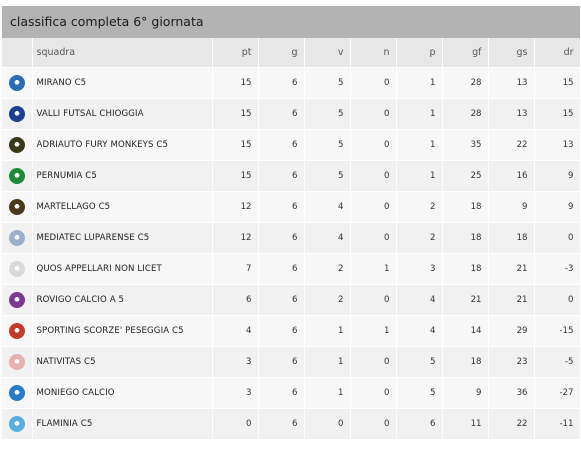 The image size is (581, 460). Describe the element at coordinates (235, 53) in the screenshot. I see `header-pt: pt` at that location.